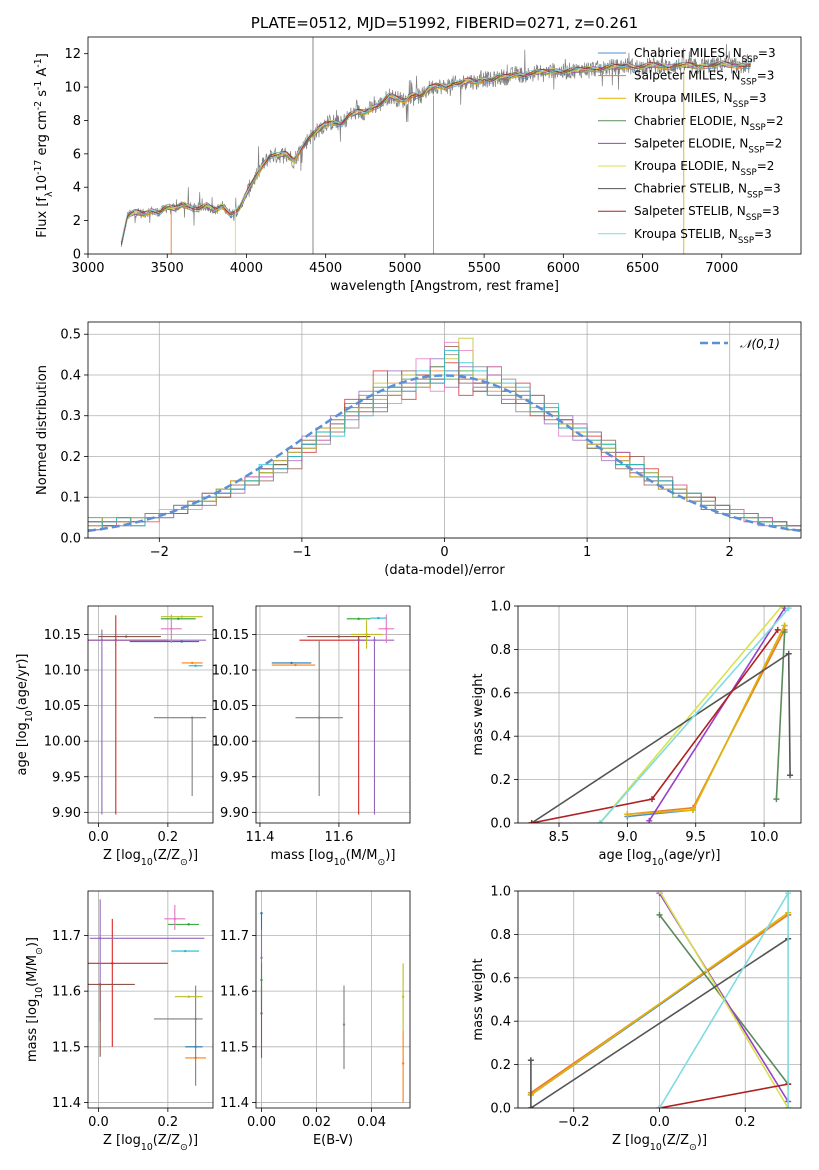  I want to click on legend-label: Kroupa ELODIE, NSSP=2, so click(704, 168).